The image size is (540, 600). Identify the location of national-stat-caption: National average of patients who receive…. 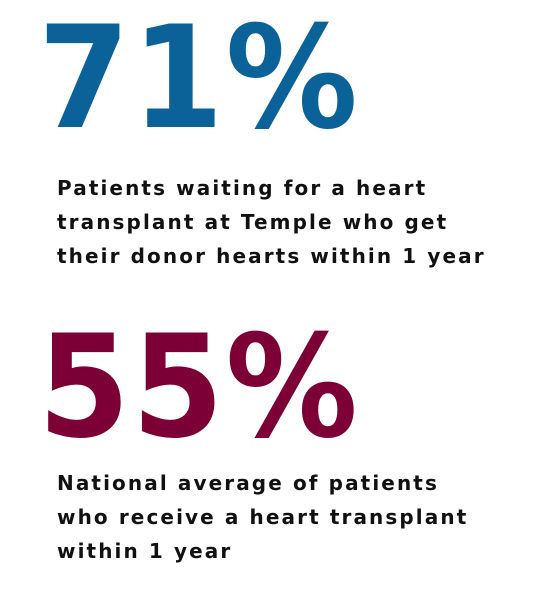
(292, 517).